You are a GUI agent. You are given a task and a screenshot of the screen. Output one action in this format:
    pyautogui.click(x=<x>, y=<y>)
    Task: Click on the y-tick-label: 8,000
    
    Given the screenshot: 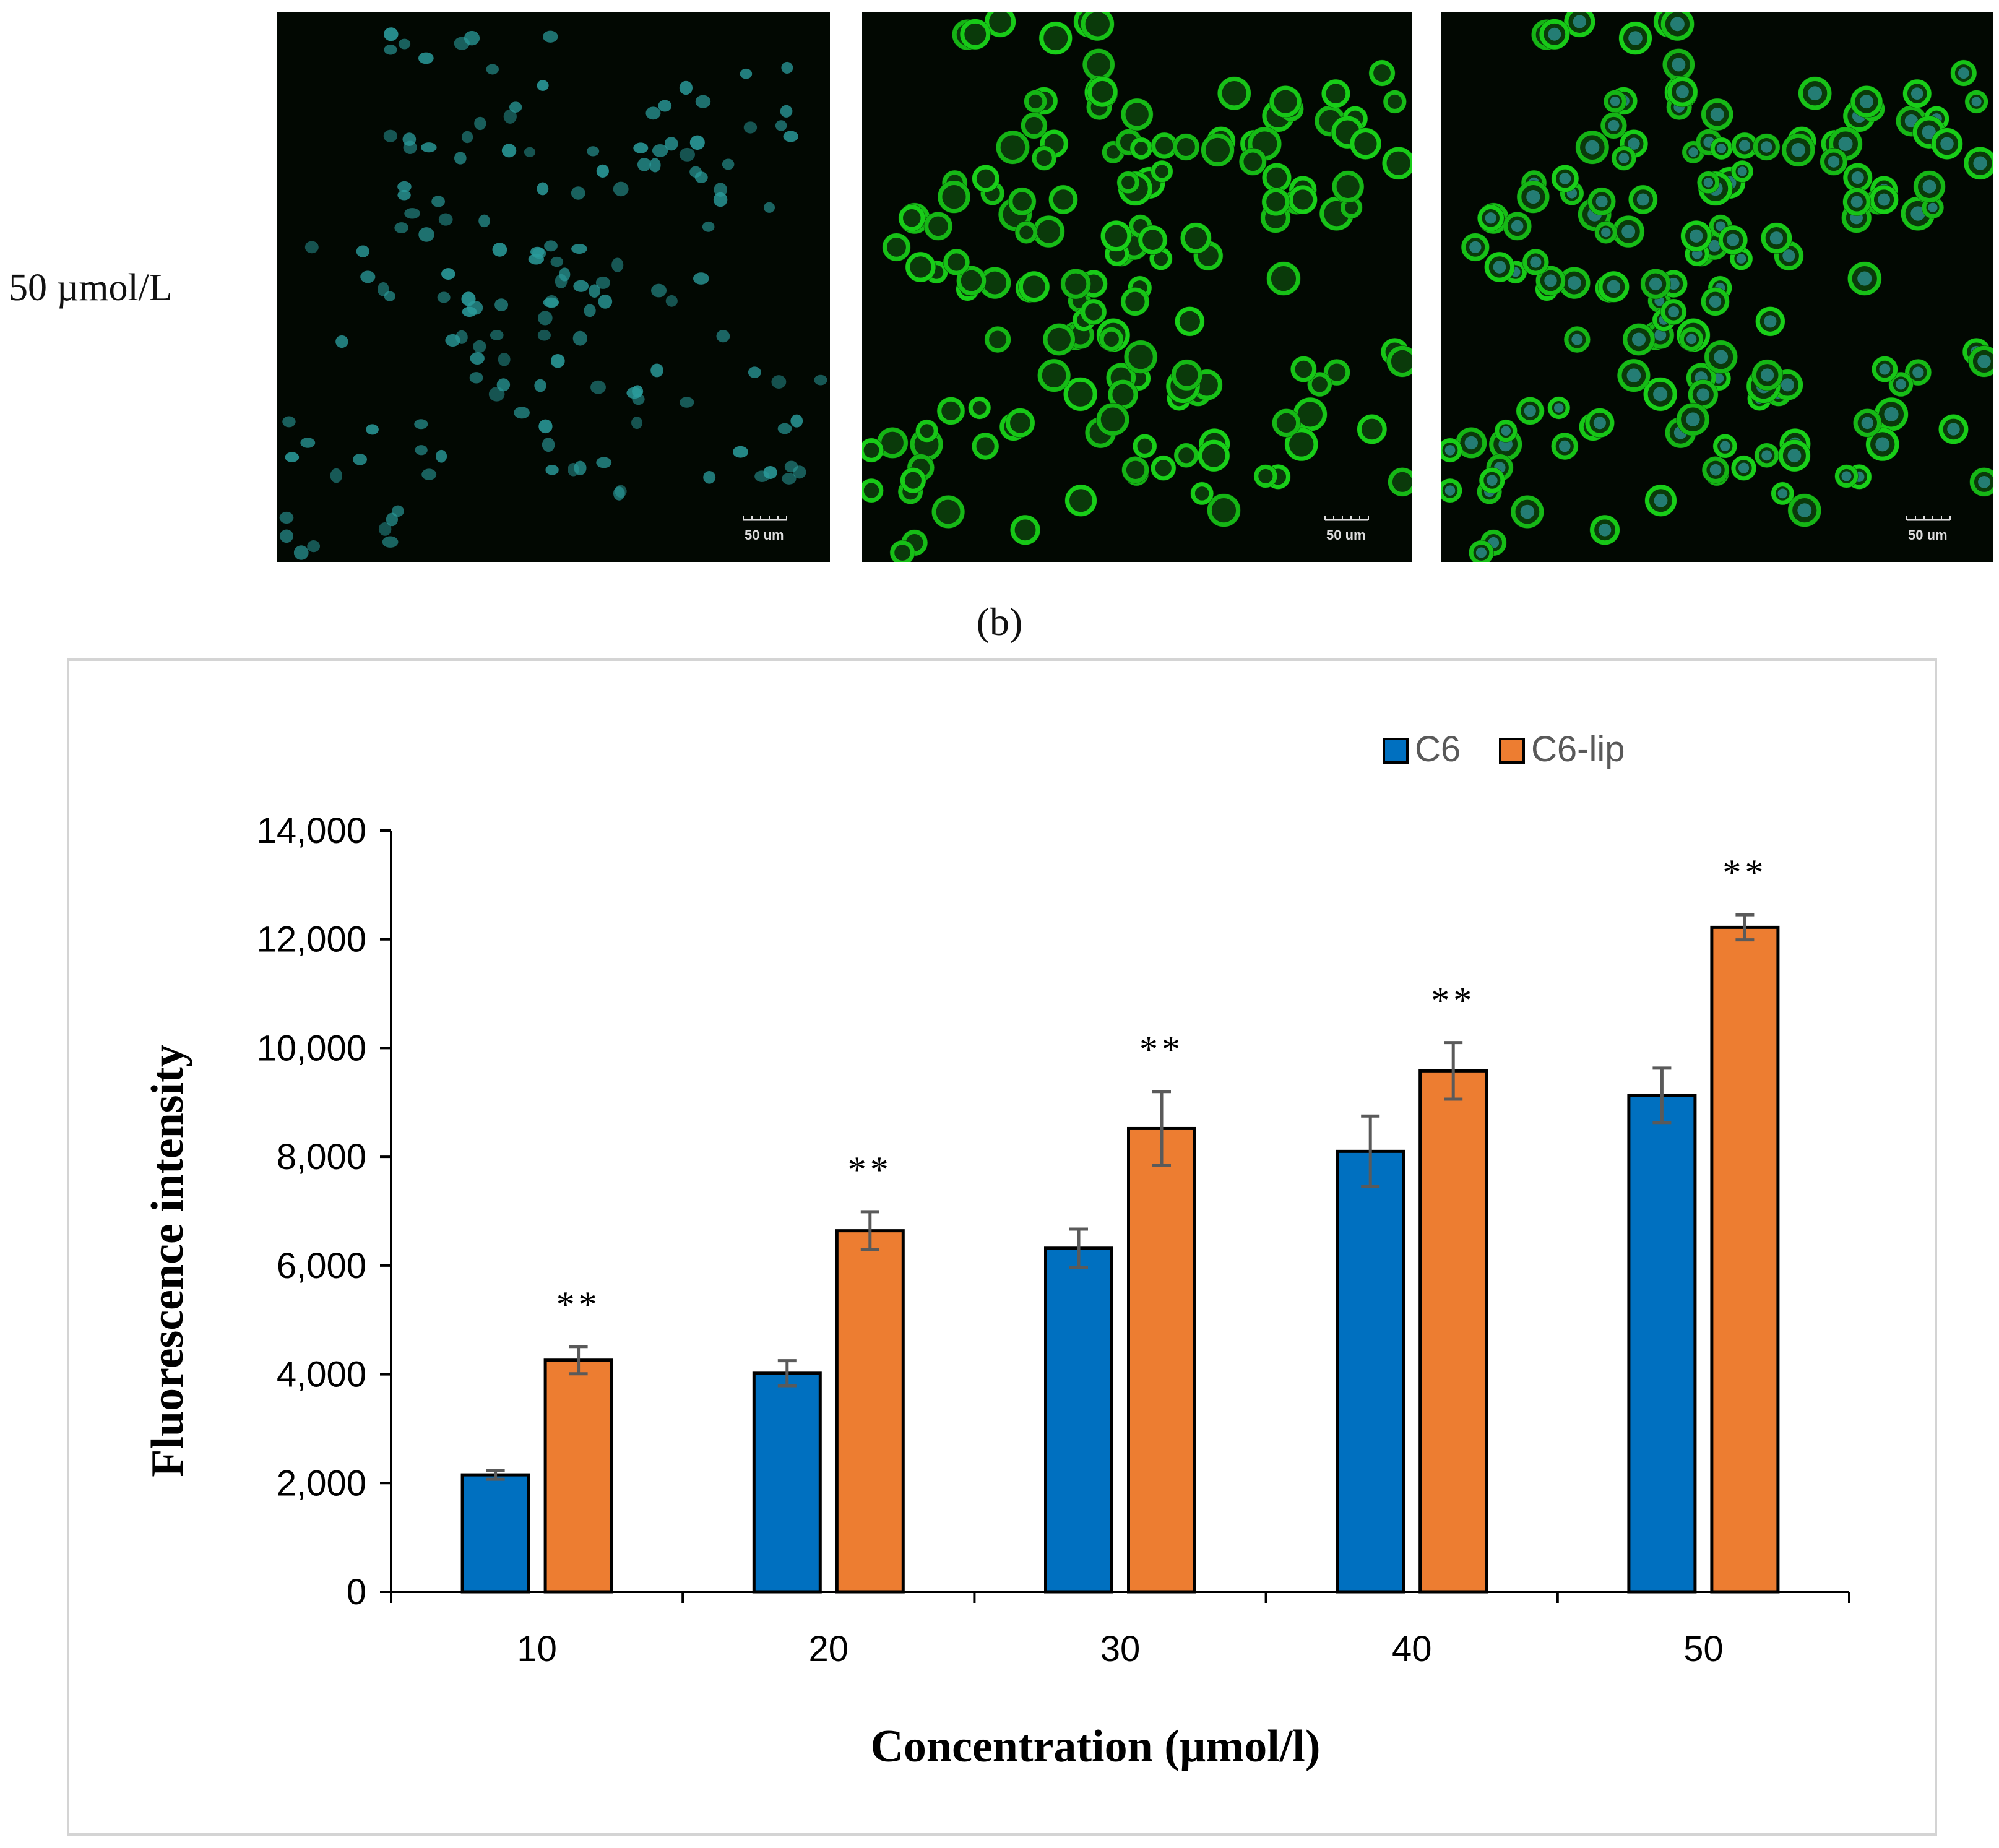 What is the action you would take?
    pyautogui.click(x=321, y=1157)
    